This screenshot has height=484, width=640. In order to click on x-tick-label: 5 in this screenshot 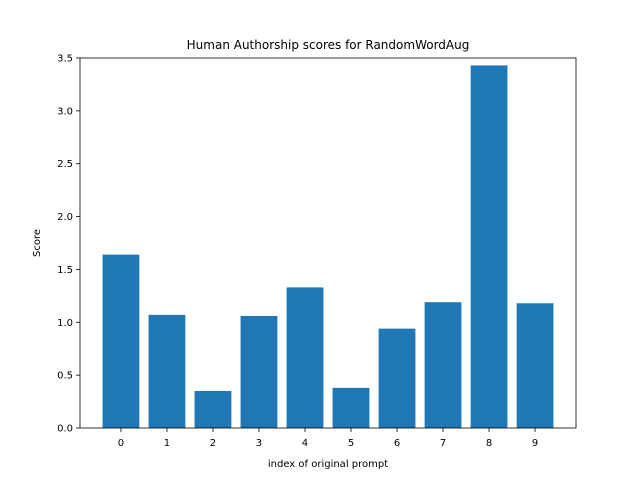, I will do `click(351, 443)`.